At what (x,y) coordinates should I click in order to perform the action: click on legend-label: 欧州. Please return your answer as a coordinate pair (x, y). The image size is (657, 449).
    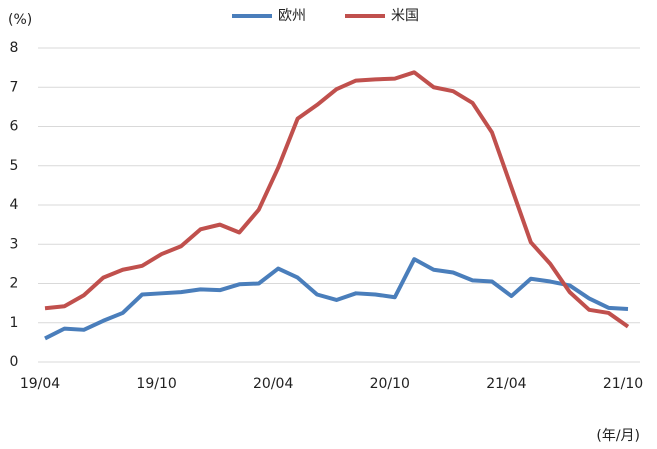
    Looking at the image, I should click on (292, 16).